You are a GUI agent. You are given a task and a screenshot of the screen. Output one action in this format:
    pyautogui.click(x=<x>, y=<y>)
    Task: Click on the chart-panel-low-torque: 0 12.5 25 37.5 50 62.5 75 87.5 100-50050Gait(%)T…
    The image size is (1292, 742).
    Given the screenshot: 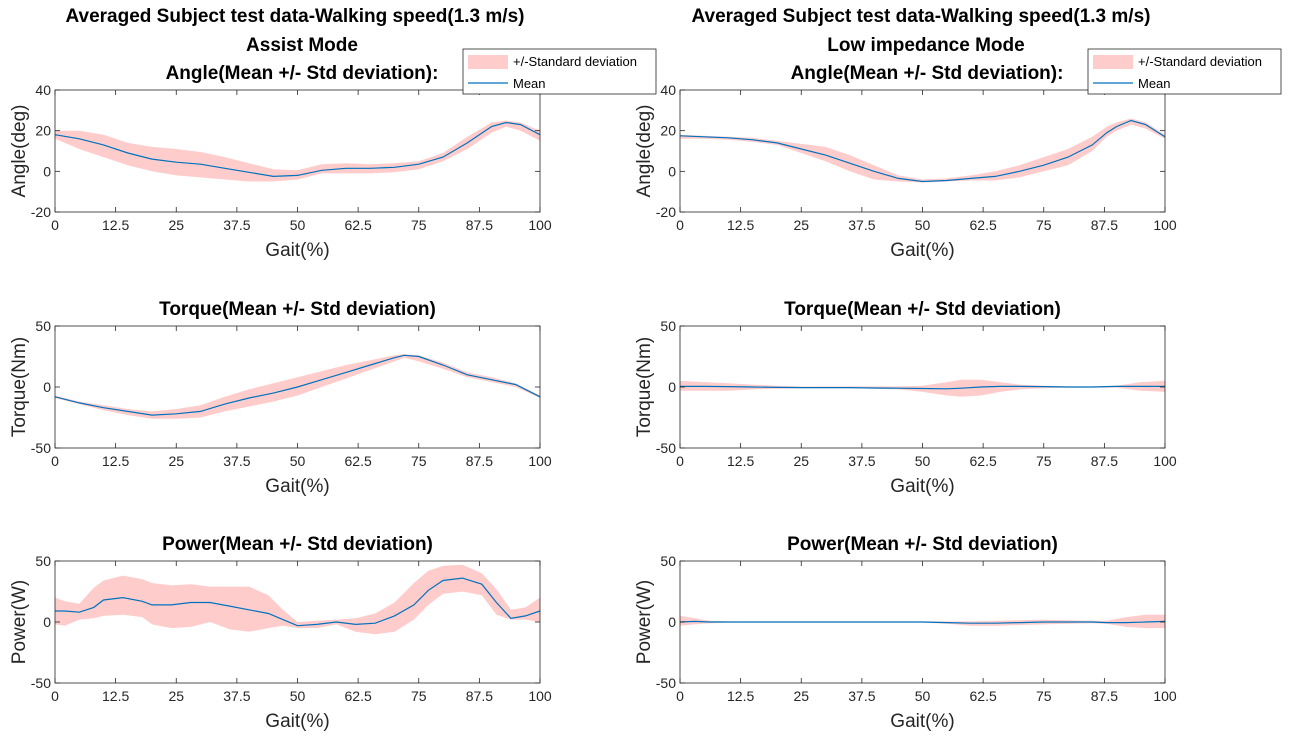 What is the action you would take?
    pyautogui.click(x=905, y=398)
    